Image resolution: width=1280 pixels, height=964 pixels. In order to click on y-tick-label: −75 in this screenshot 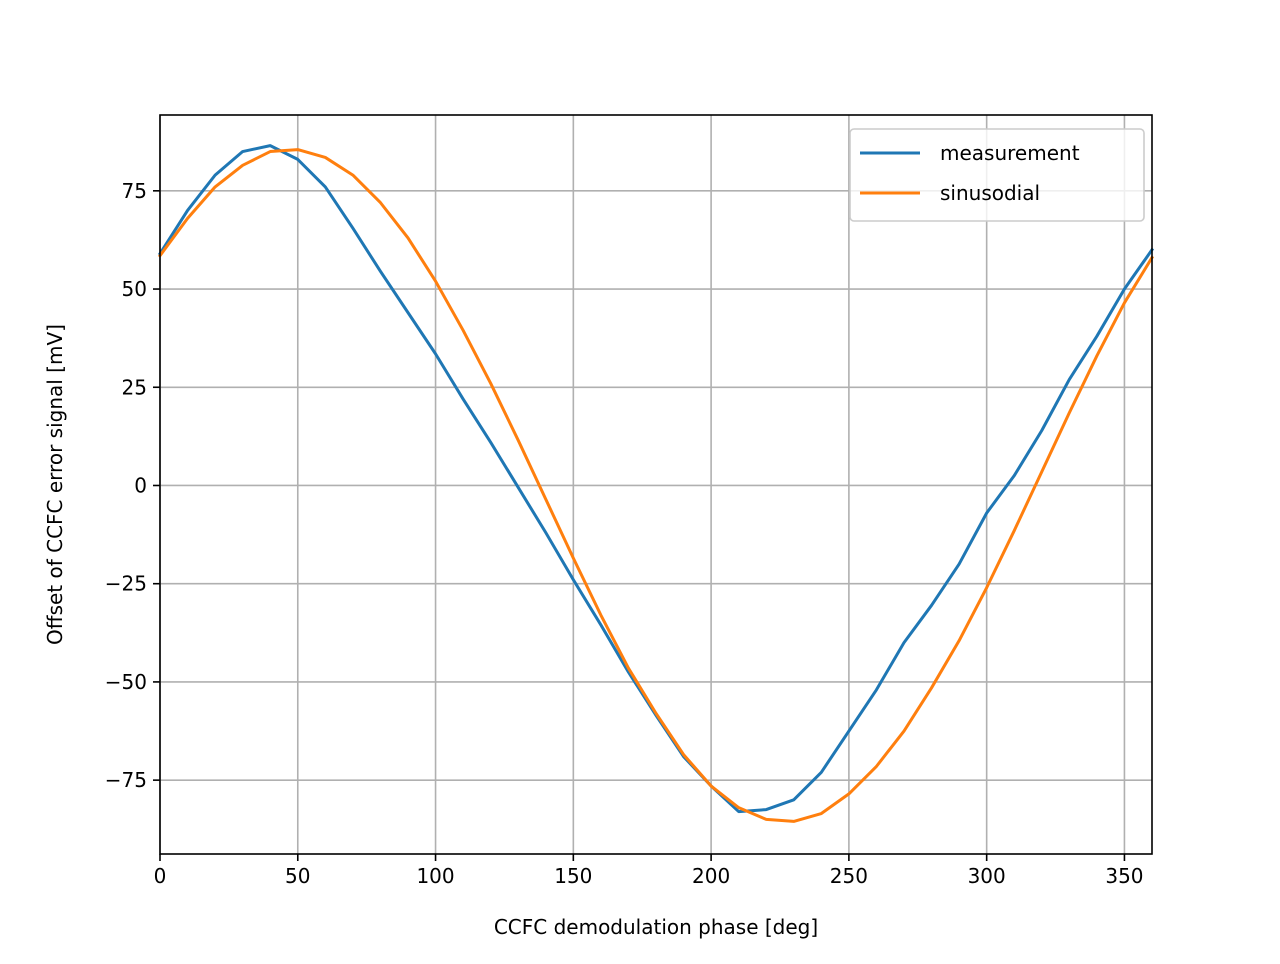, I will do `click(126, 780)`.